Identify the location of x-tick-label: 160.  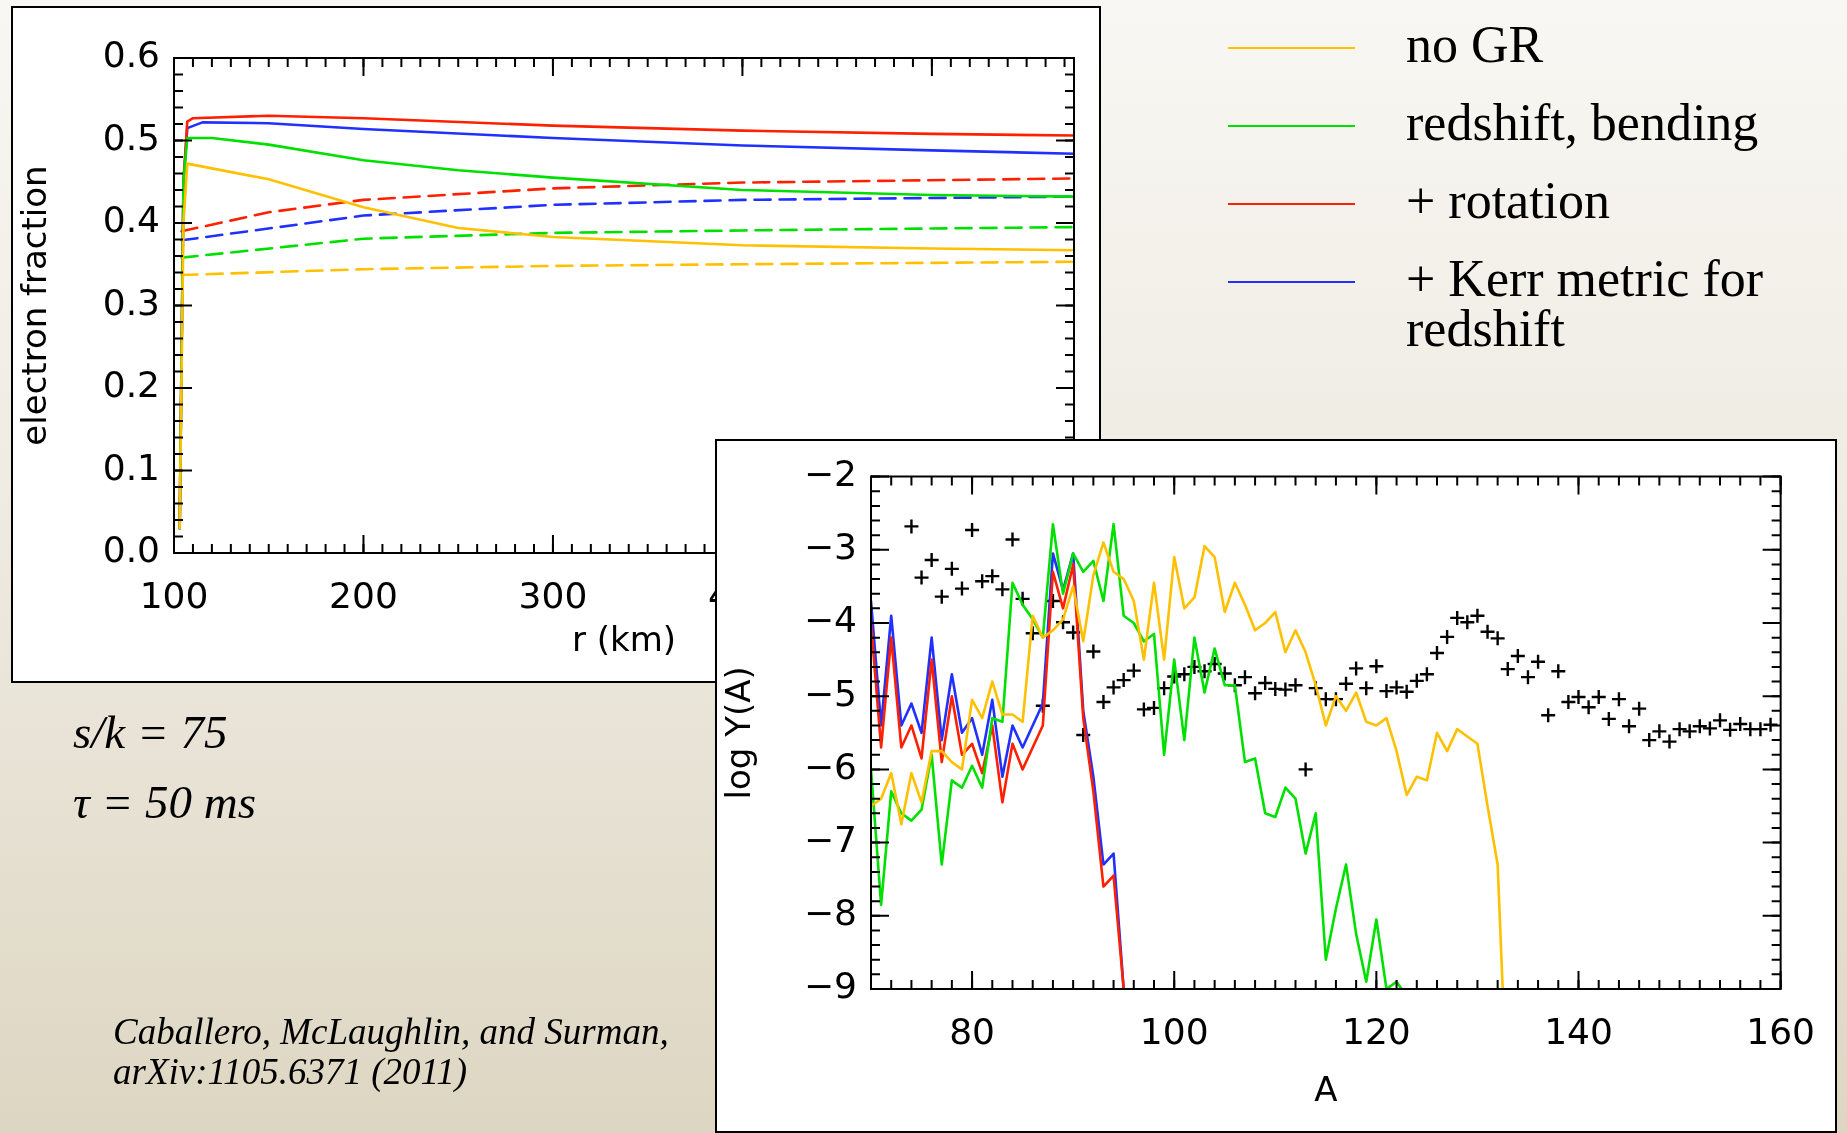
(1780, 1031).